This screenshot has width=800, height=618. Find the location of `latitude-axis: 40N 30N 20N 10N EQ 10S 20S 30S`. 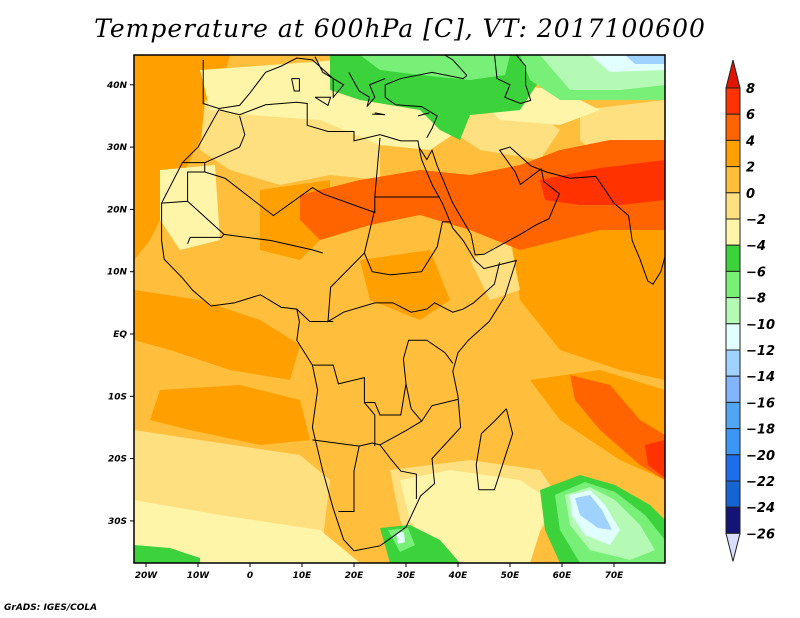

latitude-axis: 40N 30N 20N 10N EQ 10S 20S 30S is located at coordinates (120, 304).